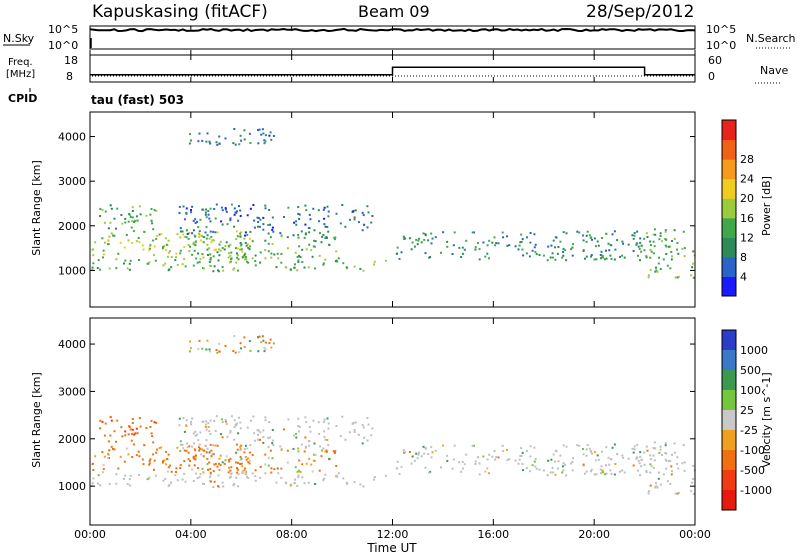 This screenshot has width=800, height=554. I want to click on frequency-trace, so click(392, 71).